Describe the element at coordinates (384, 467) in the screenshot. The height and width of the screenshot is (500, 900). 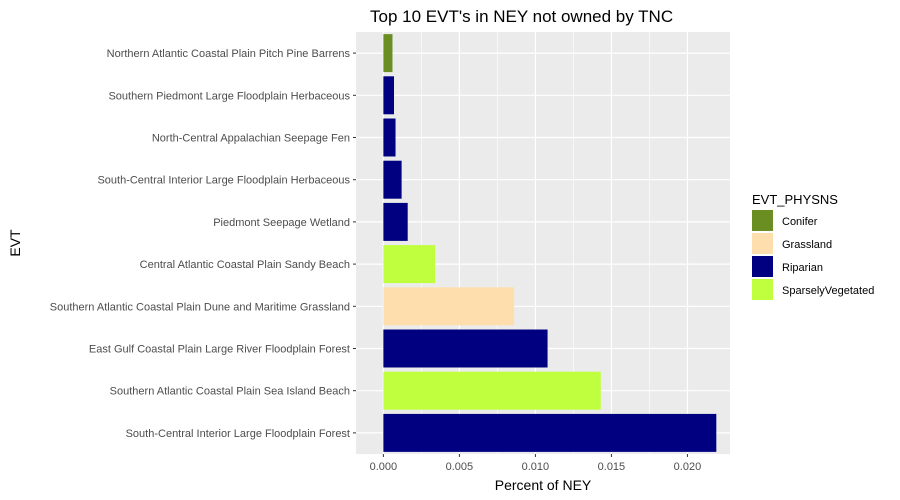
I see `x-tick-label: 0.000` at that location.